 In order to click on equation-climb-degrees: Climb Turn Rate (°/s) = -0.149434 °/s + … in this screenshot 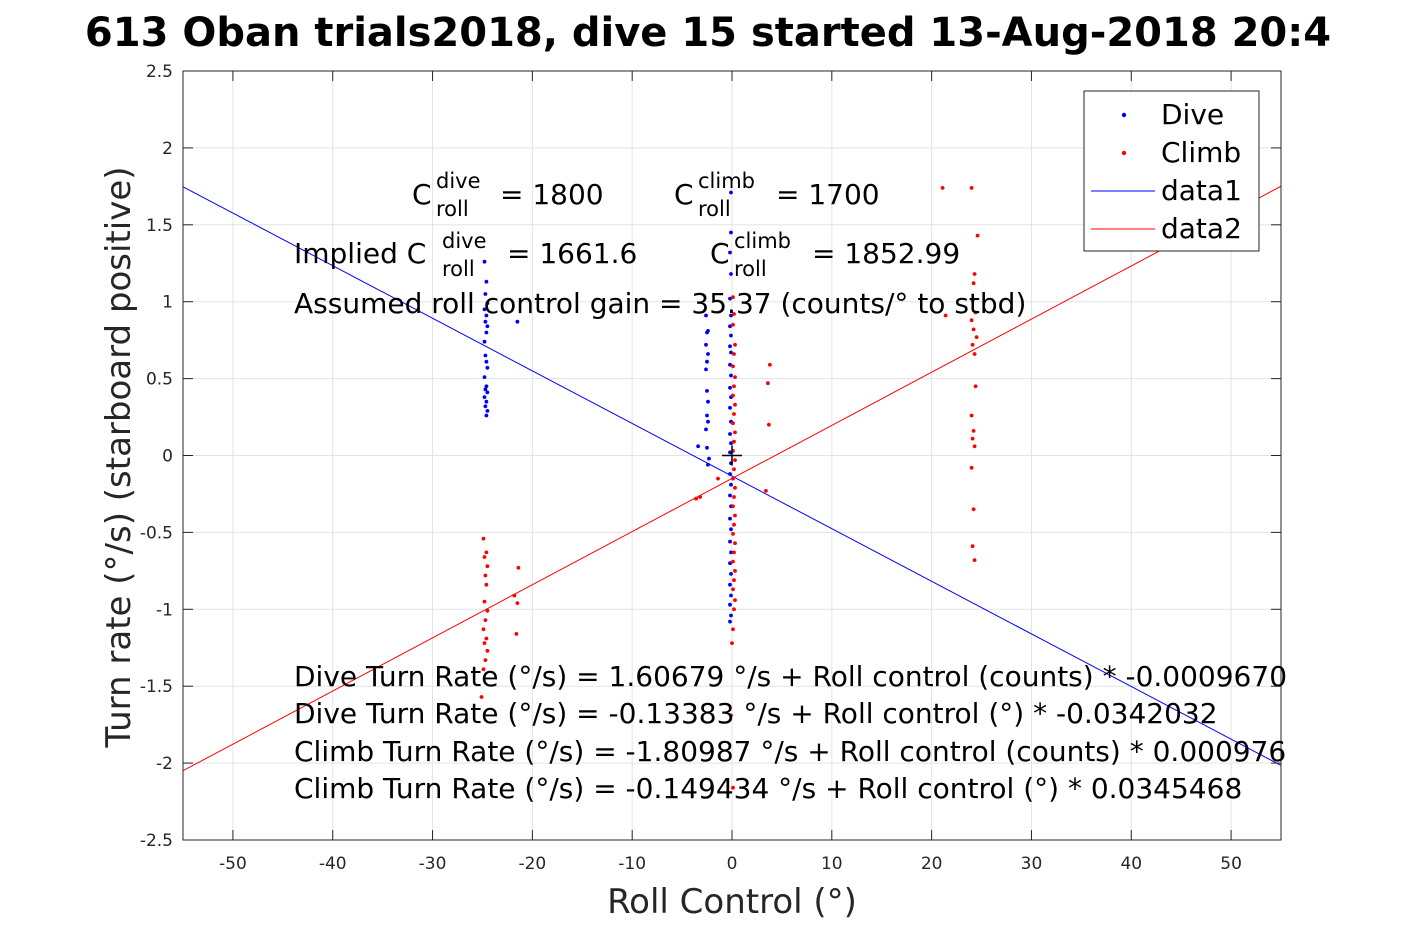, I will do `click(768, 788)`.